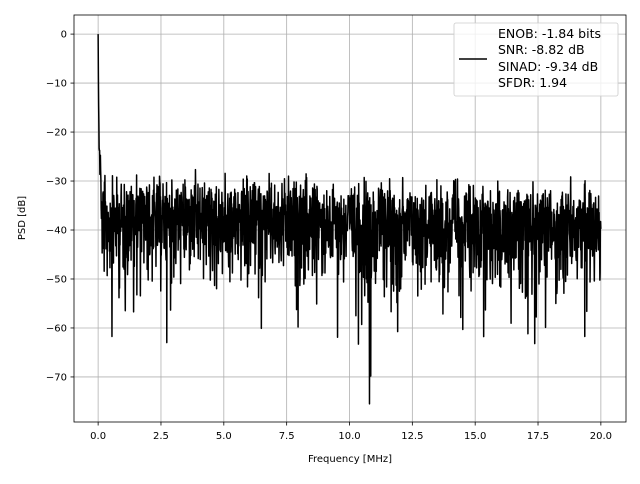 The width and height of the screenshot is (640, 484). What do you see at coordinates (56, 377) in the screenshot?
I see `y-tick-label: −70` at bounding box center [56, 377].